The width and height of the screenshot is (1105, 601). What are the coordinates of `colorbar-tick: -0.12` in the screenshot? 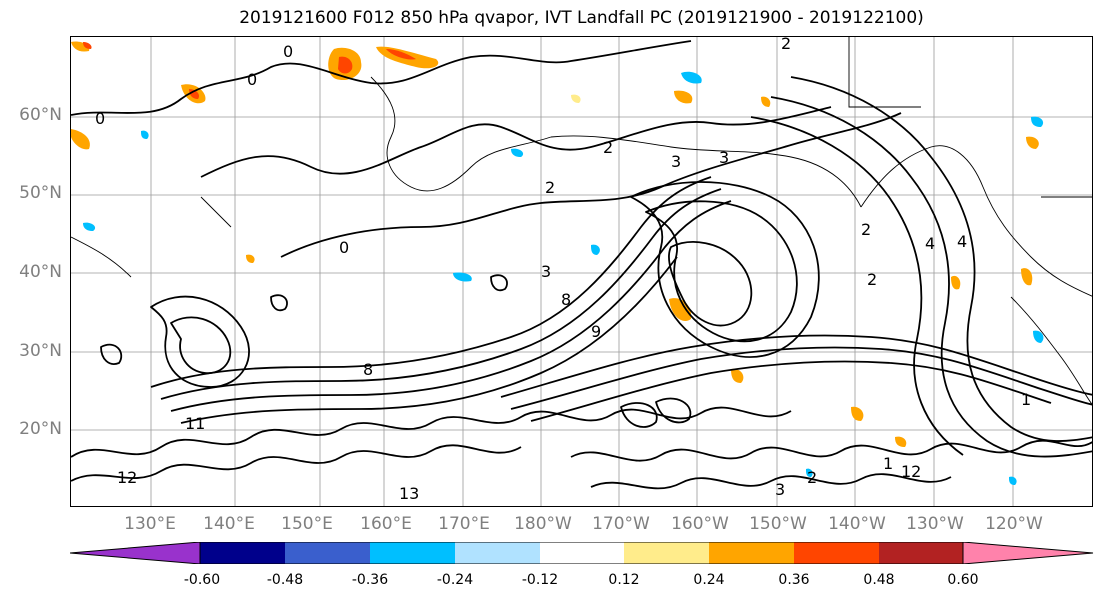 It's located at (540, 580).